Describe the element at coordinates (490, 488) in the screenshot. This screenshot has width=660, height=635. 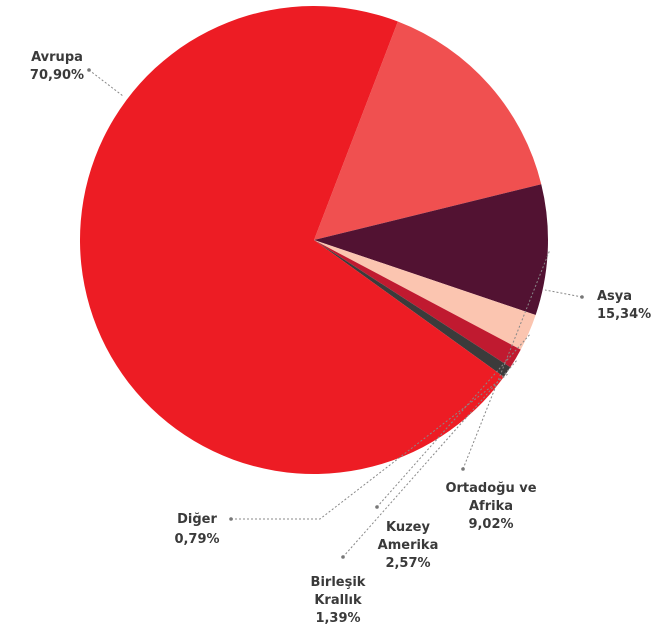
I see `category-label-ortadogu-ve-afrika: Ortadoğu ve` at that location.